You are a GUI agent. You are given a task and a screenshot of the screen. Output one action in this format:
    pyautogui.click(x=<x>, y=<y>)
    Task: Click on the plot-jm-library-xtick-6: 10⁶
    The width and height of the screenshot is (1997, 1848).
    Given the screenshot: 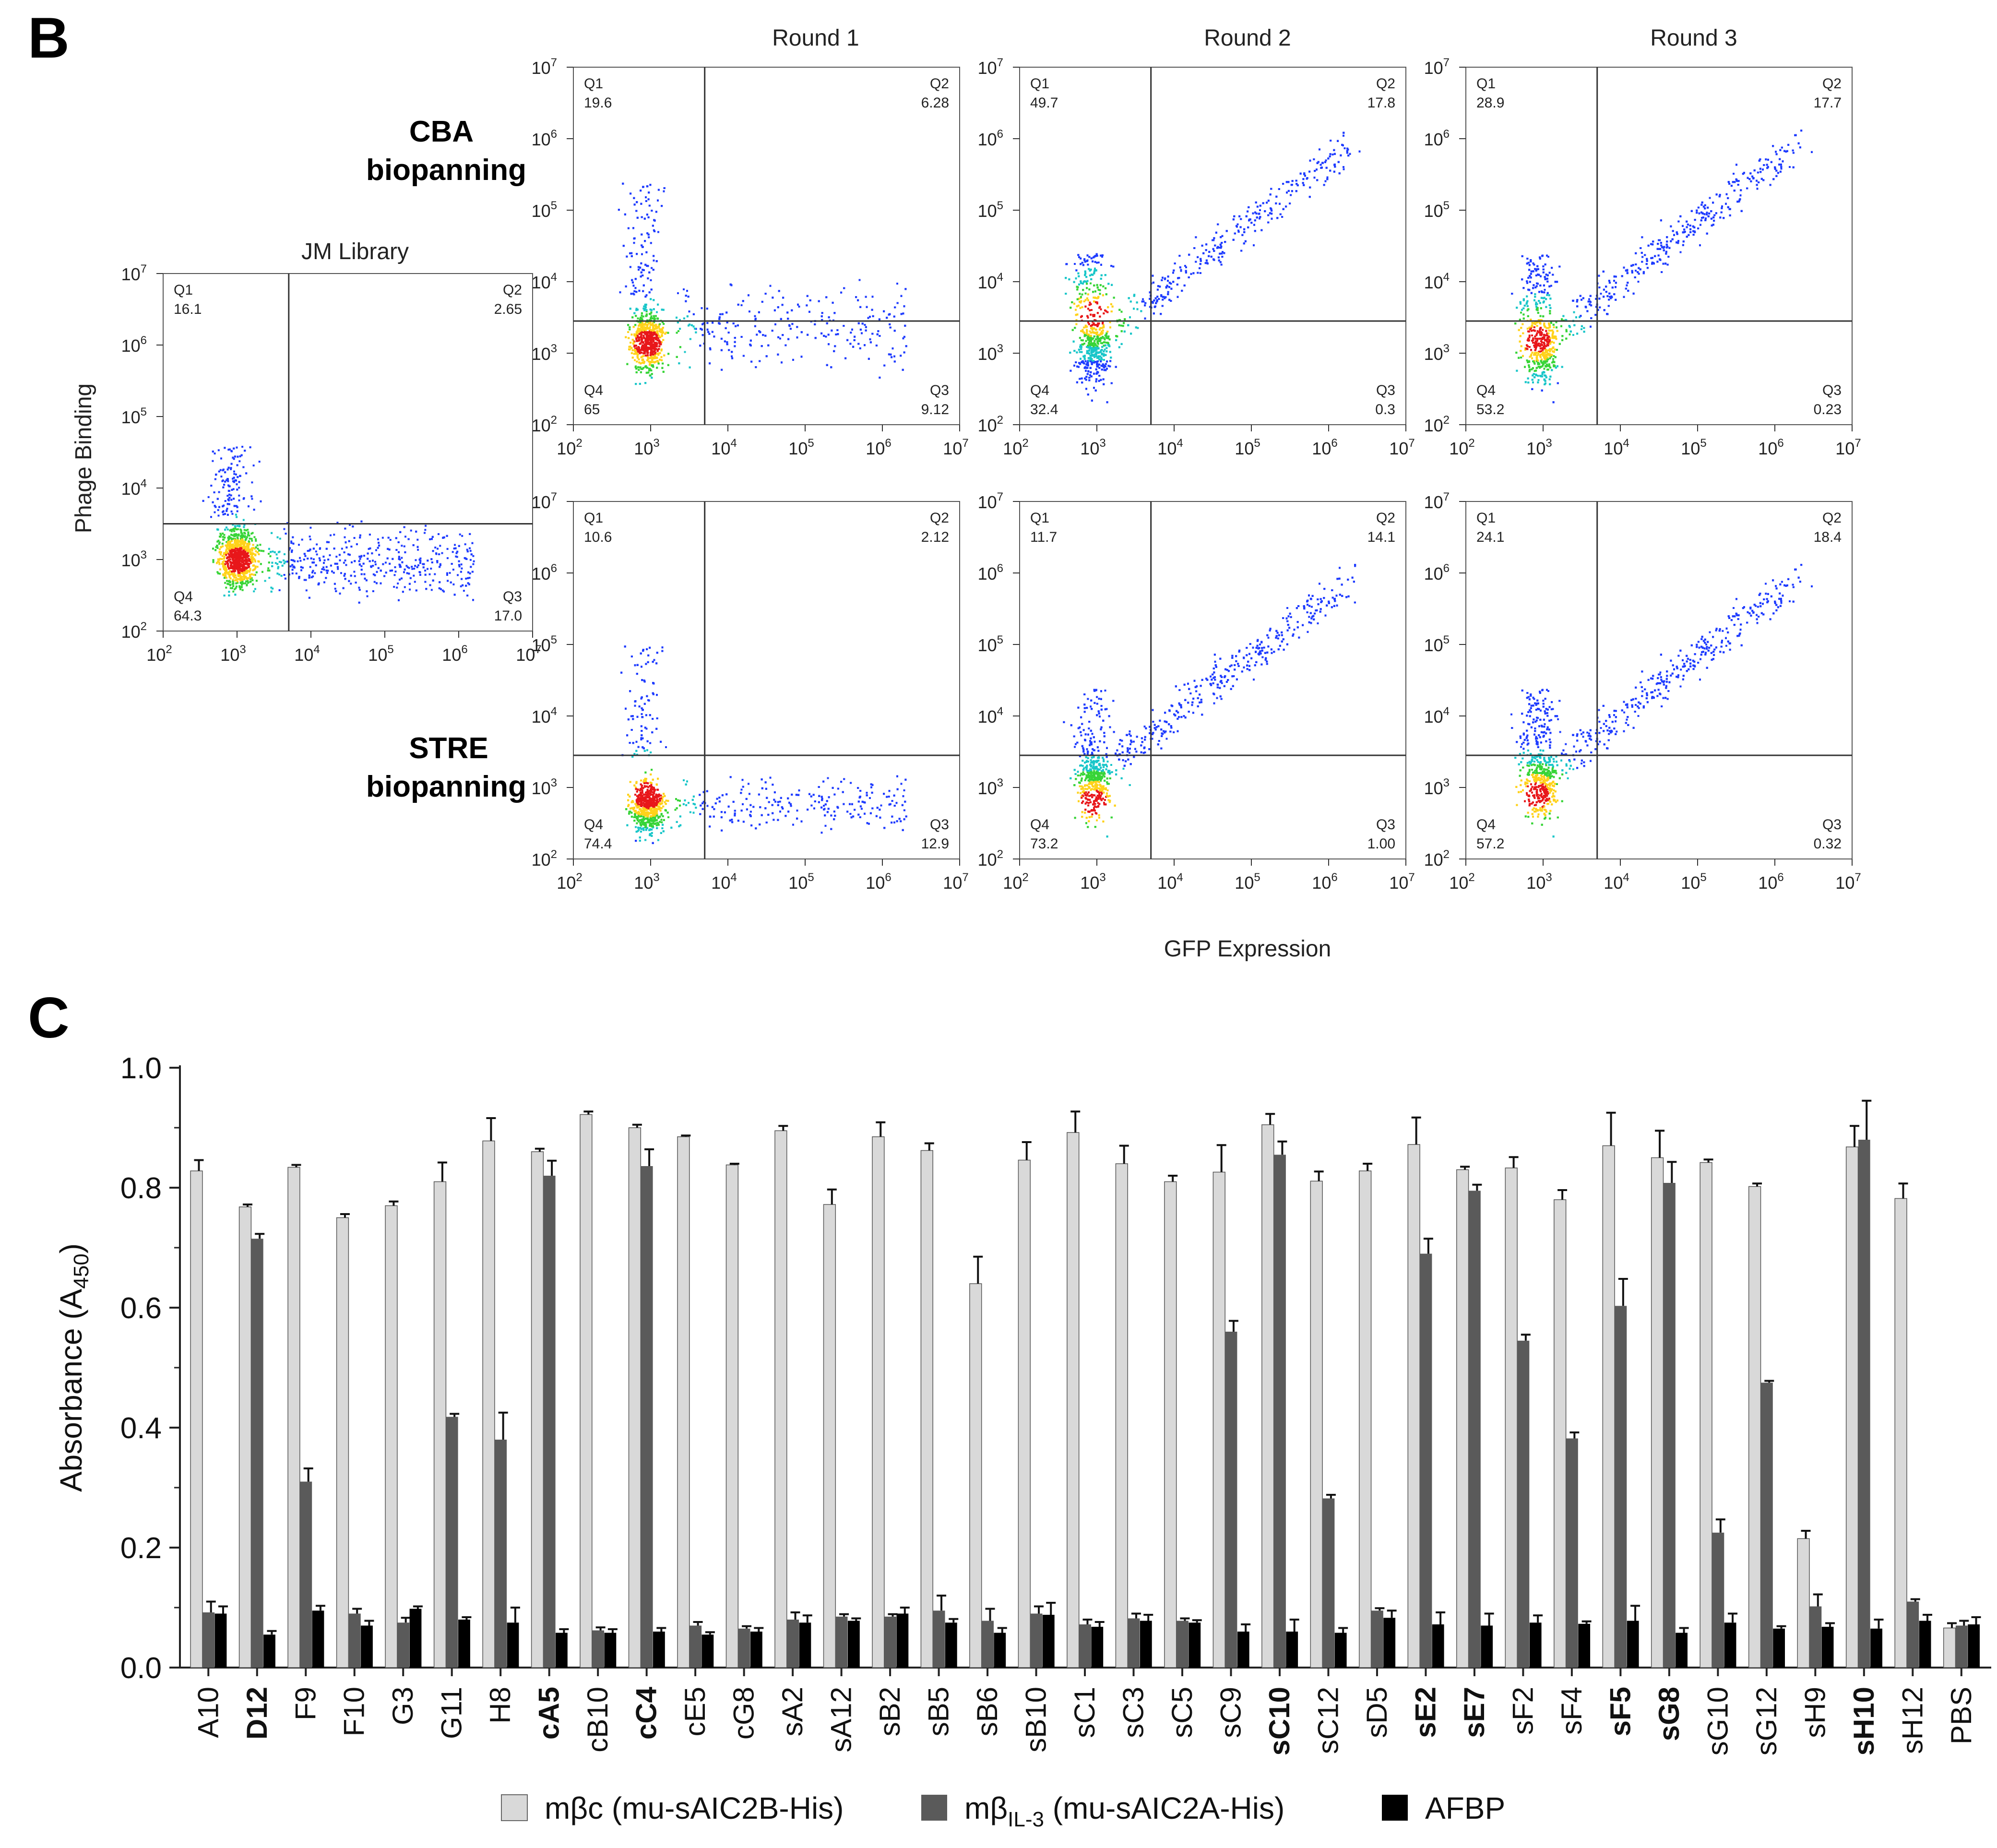 What is the action you would take?
    pyautogui.click(x=454, y=654)
    